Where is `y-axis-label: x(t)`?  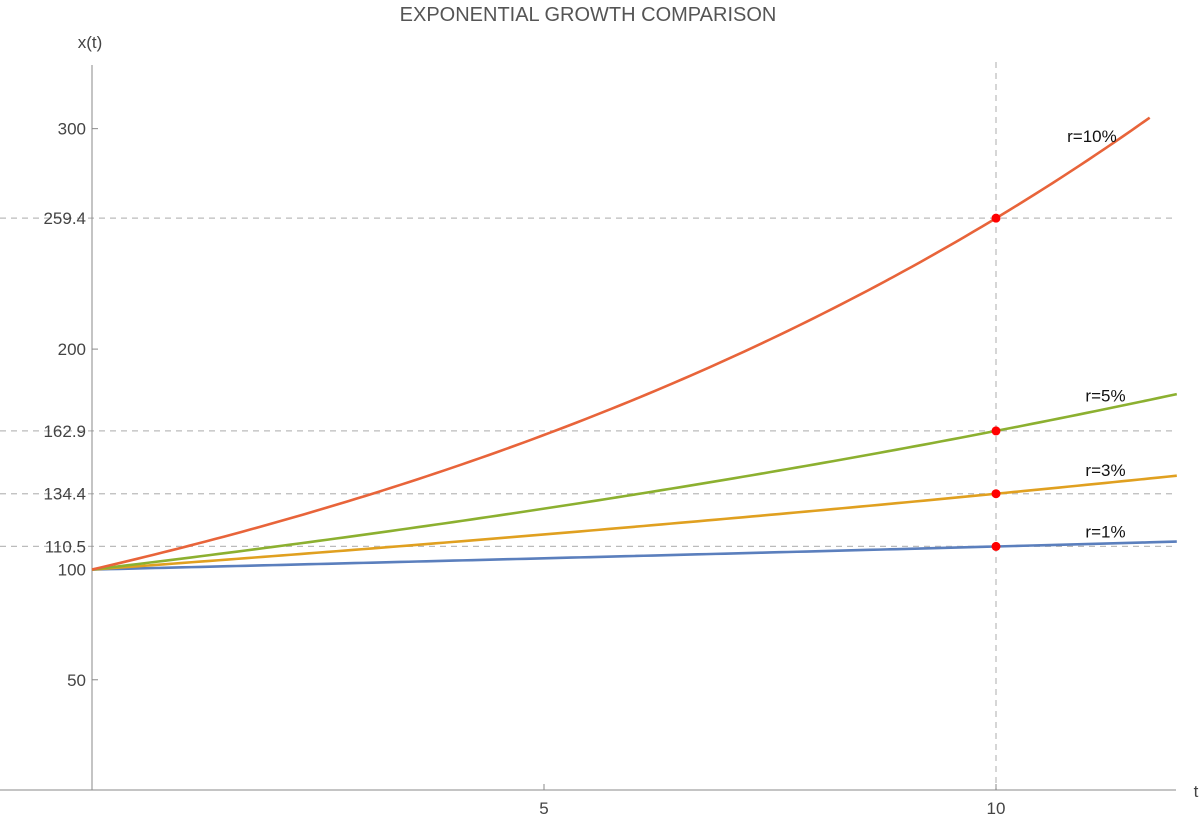
y-axis-label: x(t) is located at coordinates (90, 42).